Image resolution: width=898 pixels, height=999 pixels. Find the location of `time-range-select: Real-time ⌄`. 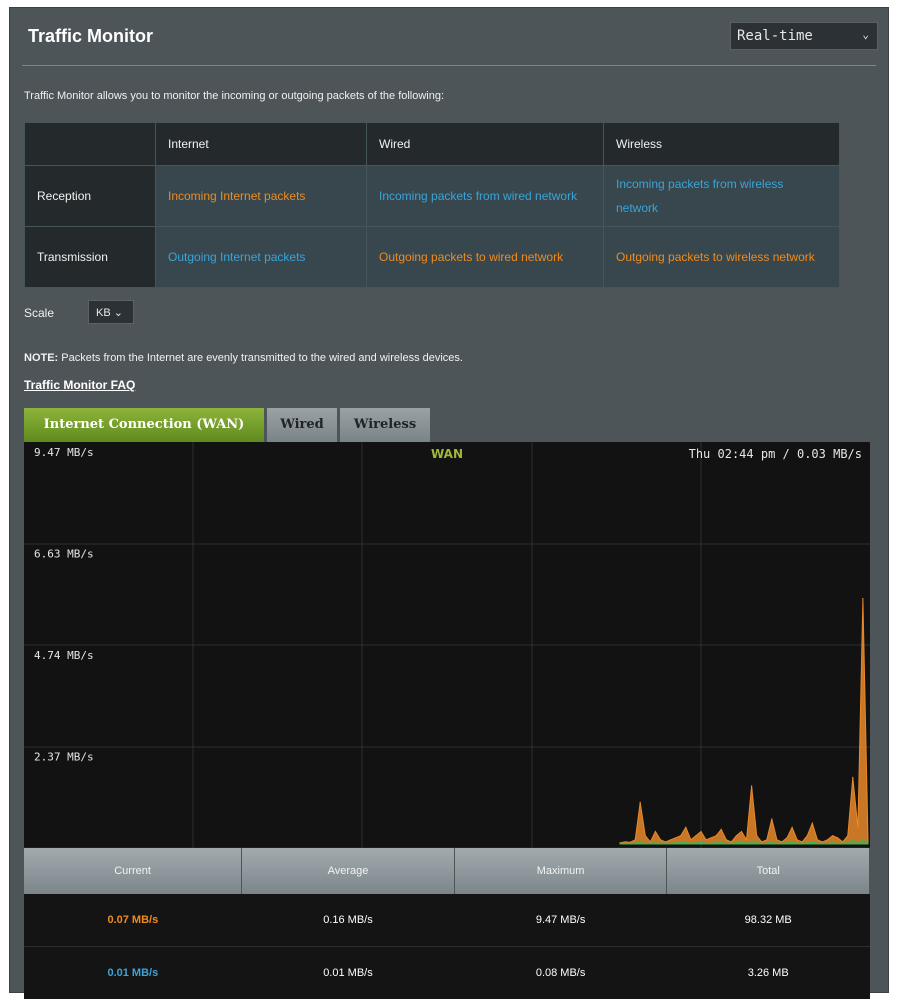

time-range-select: Real-time ⌄ is located at coordinates (804, 36).